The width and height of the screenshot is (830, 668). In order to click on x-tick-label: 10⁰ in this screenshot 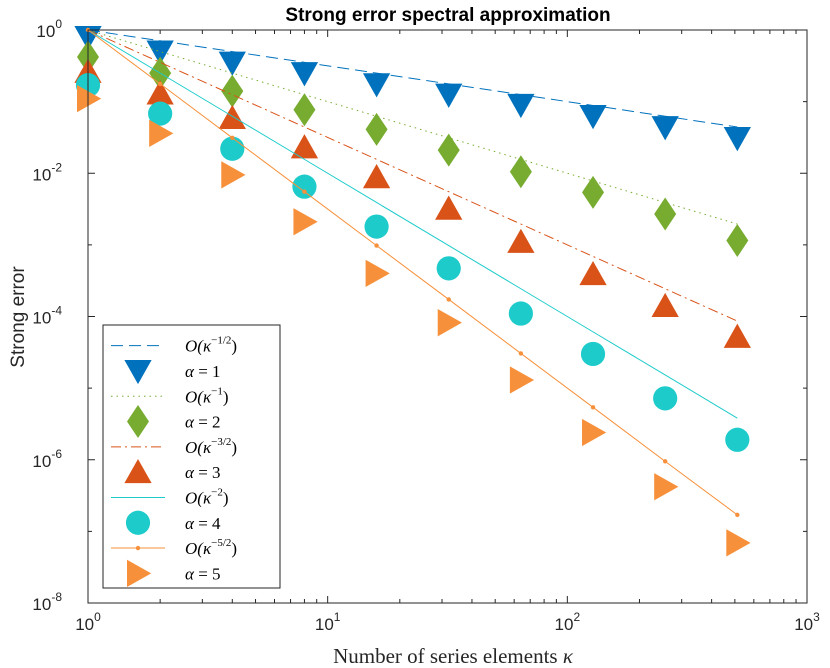, I will do `click(88, 622)`.